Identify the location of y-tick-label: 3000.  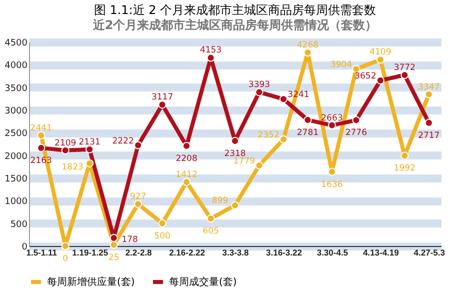
(16, 111).